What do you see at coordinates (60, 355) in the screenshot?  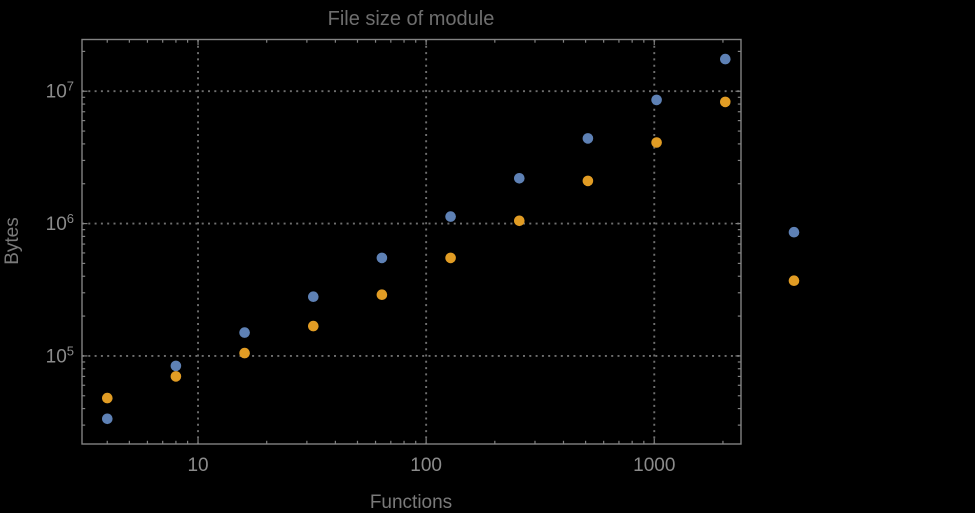 I see `y-tick-label: 10⁵` at bounding box center [60, 355].